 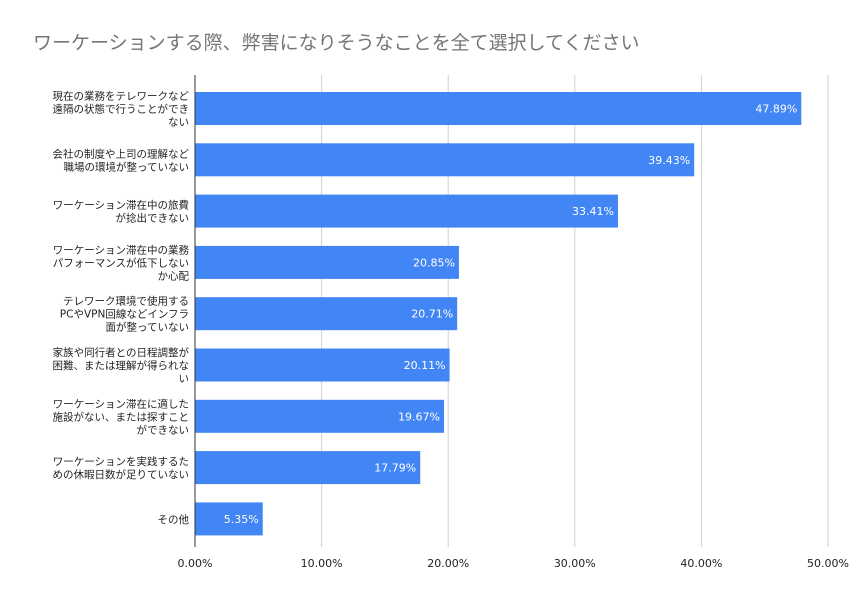 I want to click on category-label-line: パフォーマンスが低下しない, so click(x=121, y=262).